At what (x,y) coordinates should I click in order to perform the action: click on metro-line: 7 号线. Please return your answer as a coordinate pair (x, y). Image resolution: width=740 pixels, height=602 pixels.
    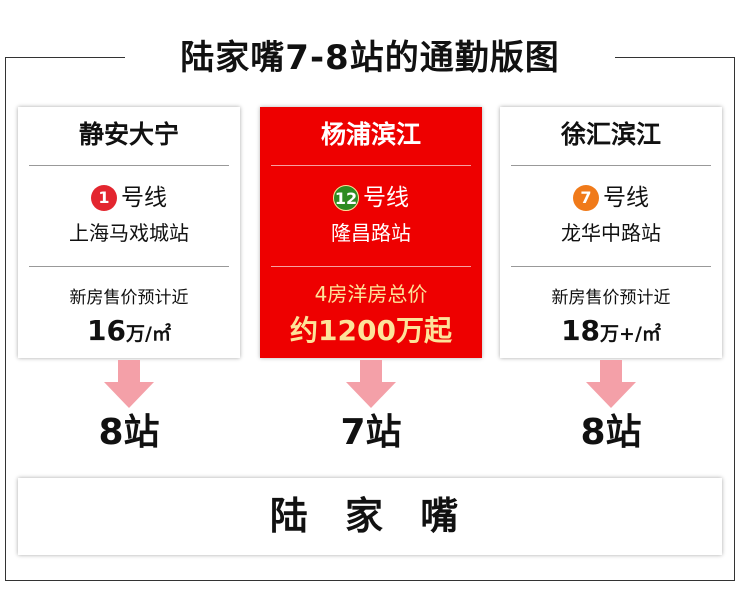
    Looking at the image, I should click on (611, 198).